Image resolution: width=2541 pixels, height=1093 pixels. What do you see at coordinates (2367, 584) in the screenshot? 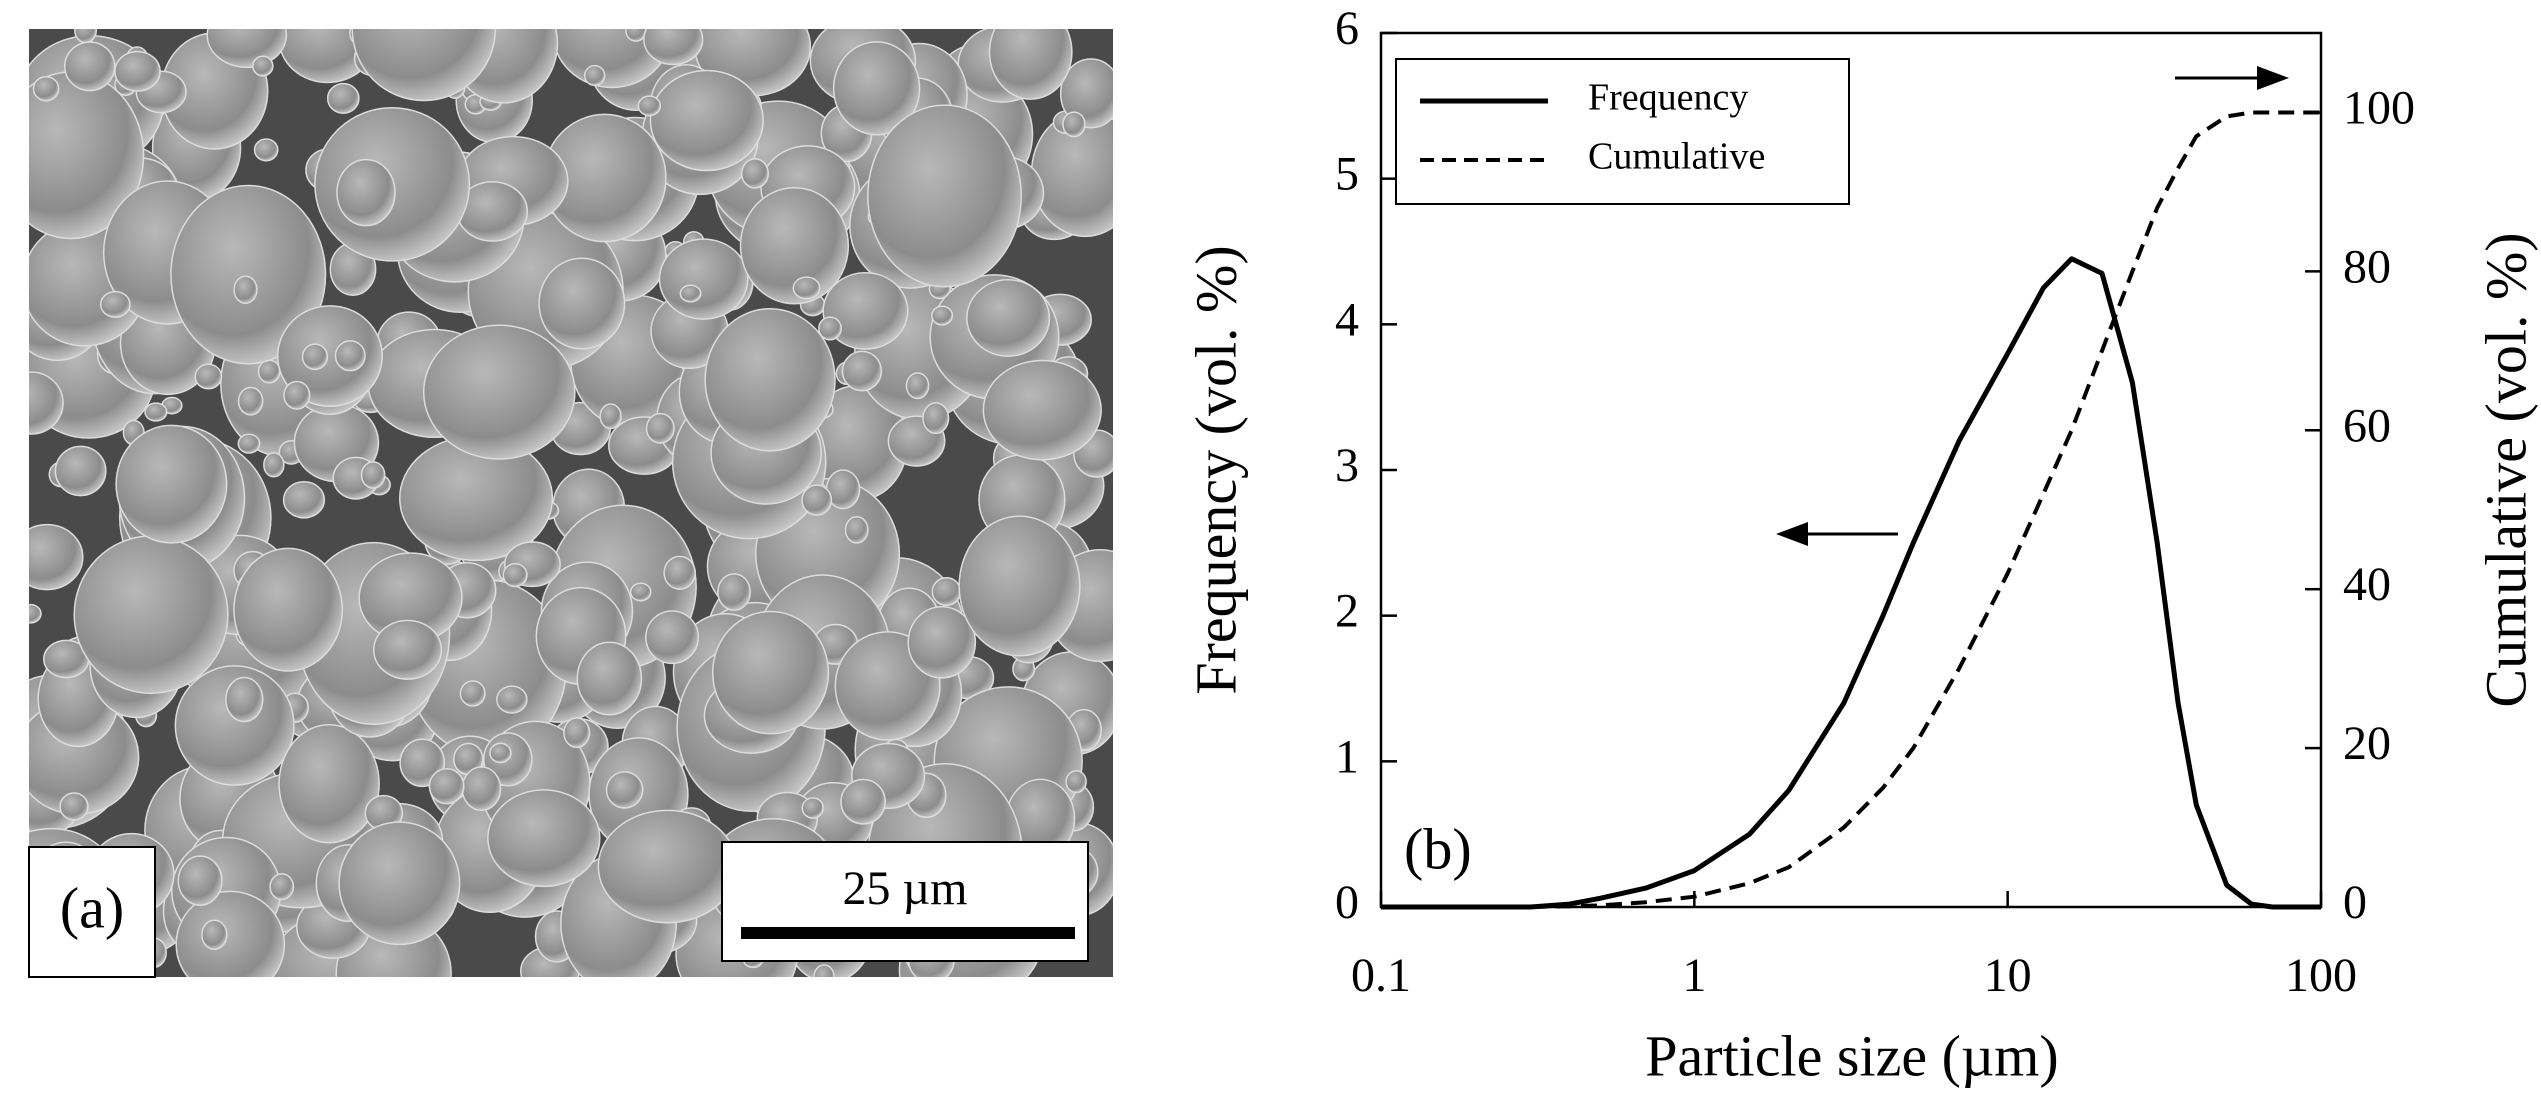
I see `y2-tick-label: 40` at bounding box center [2367, 584].